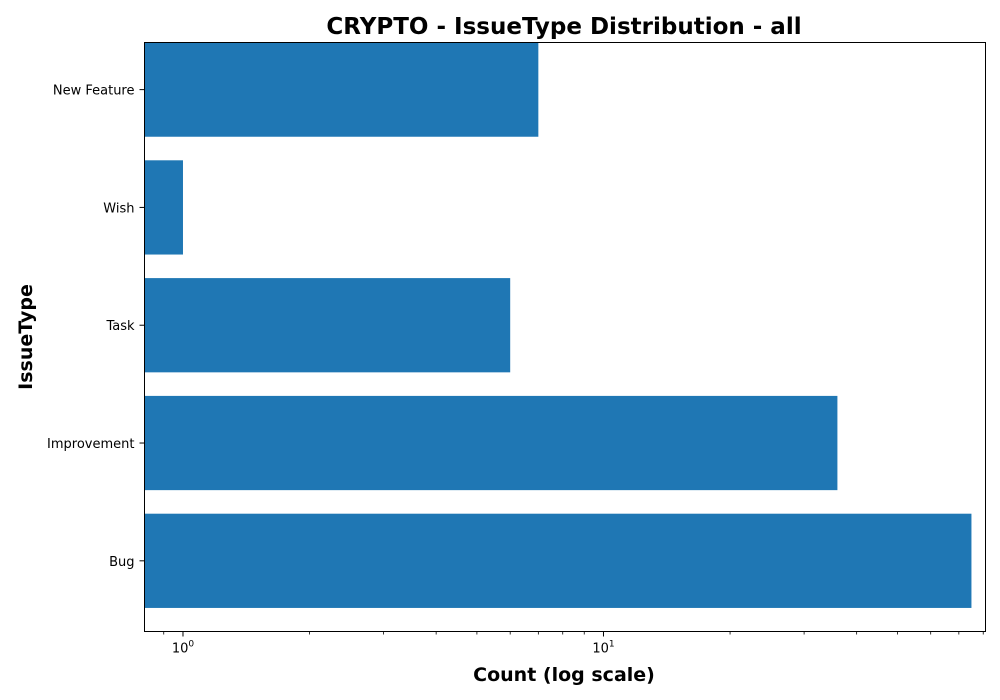  What do you see at coordinates (121, 562) in the screenshot?
I see `y-tick-label-bug: Bug` at bounding box center [121, 562].